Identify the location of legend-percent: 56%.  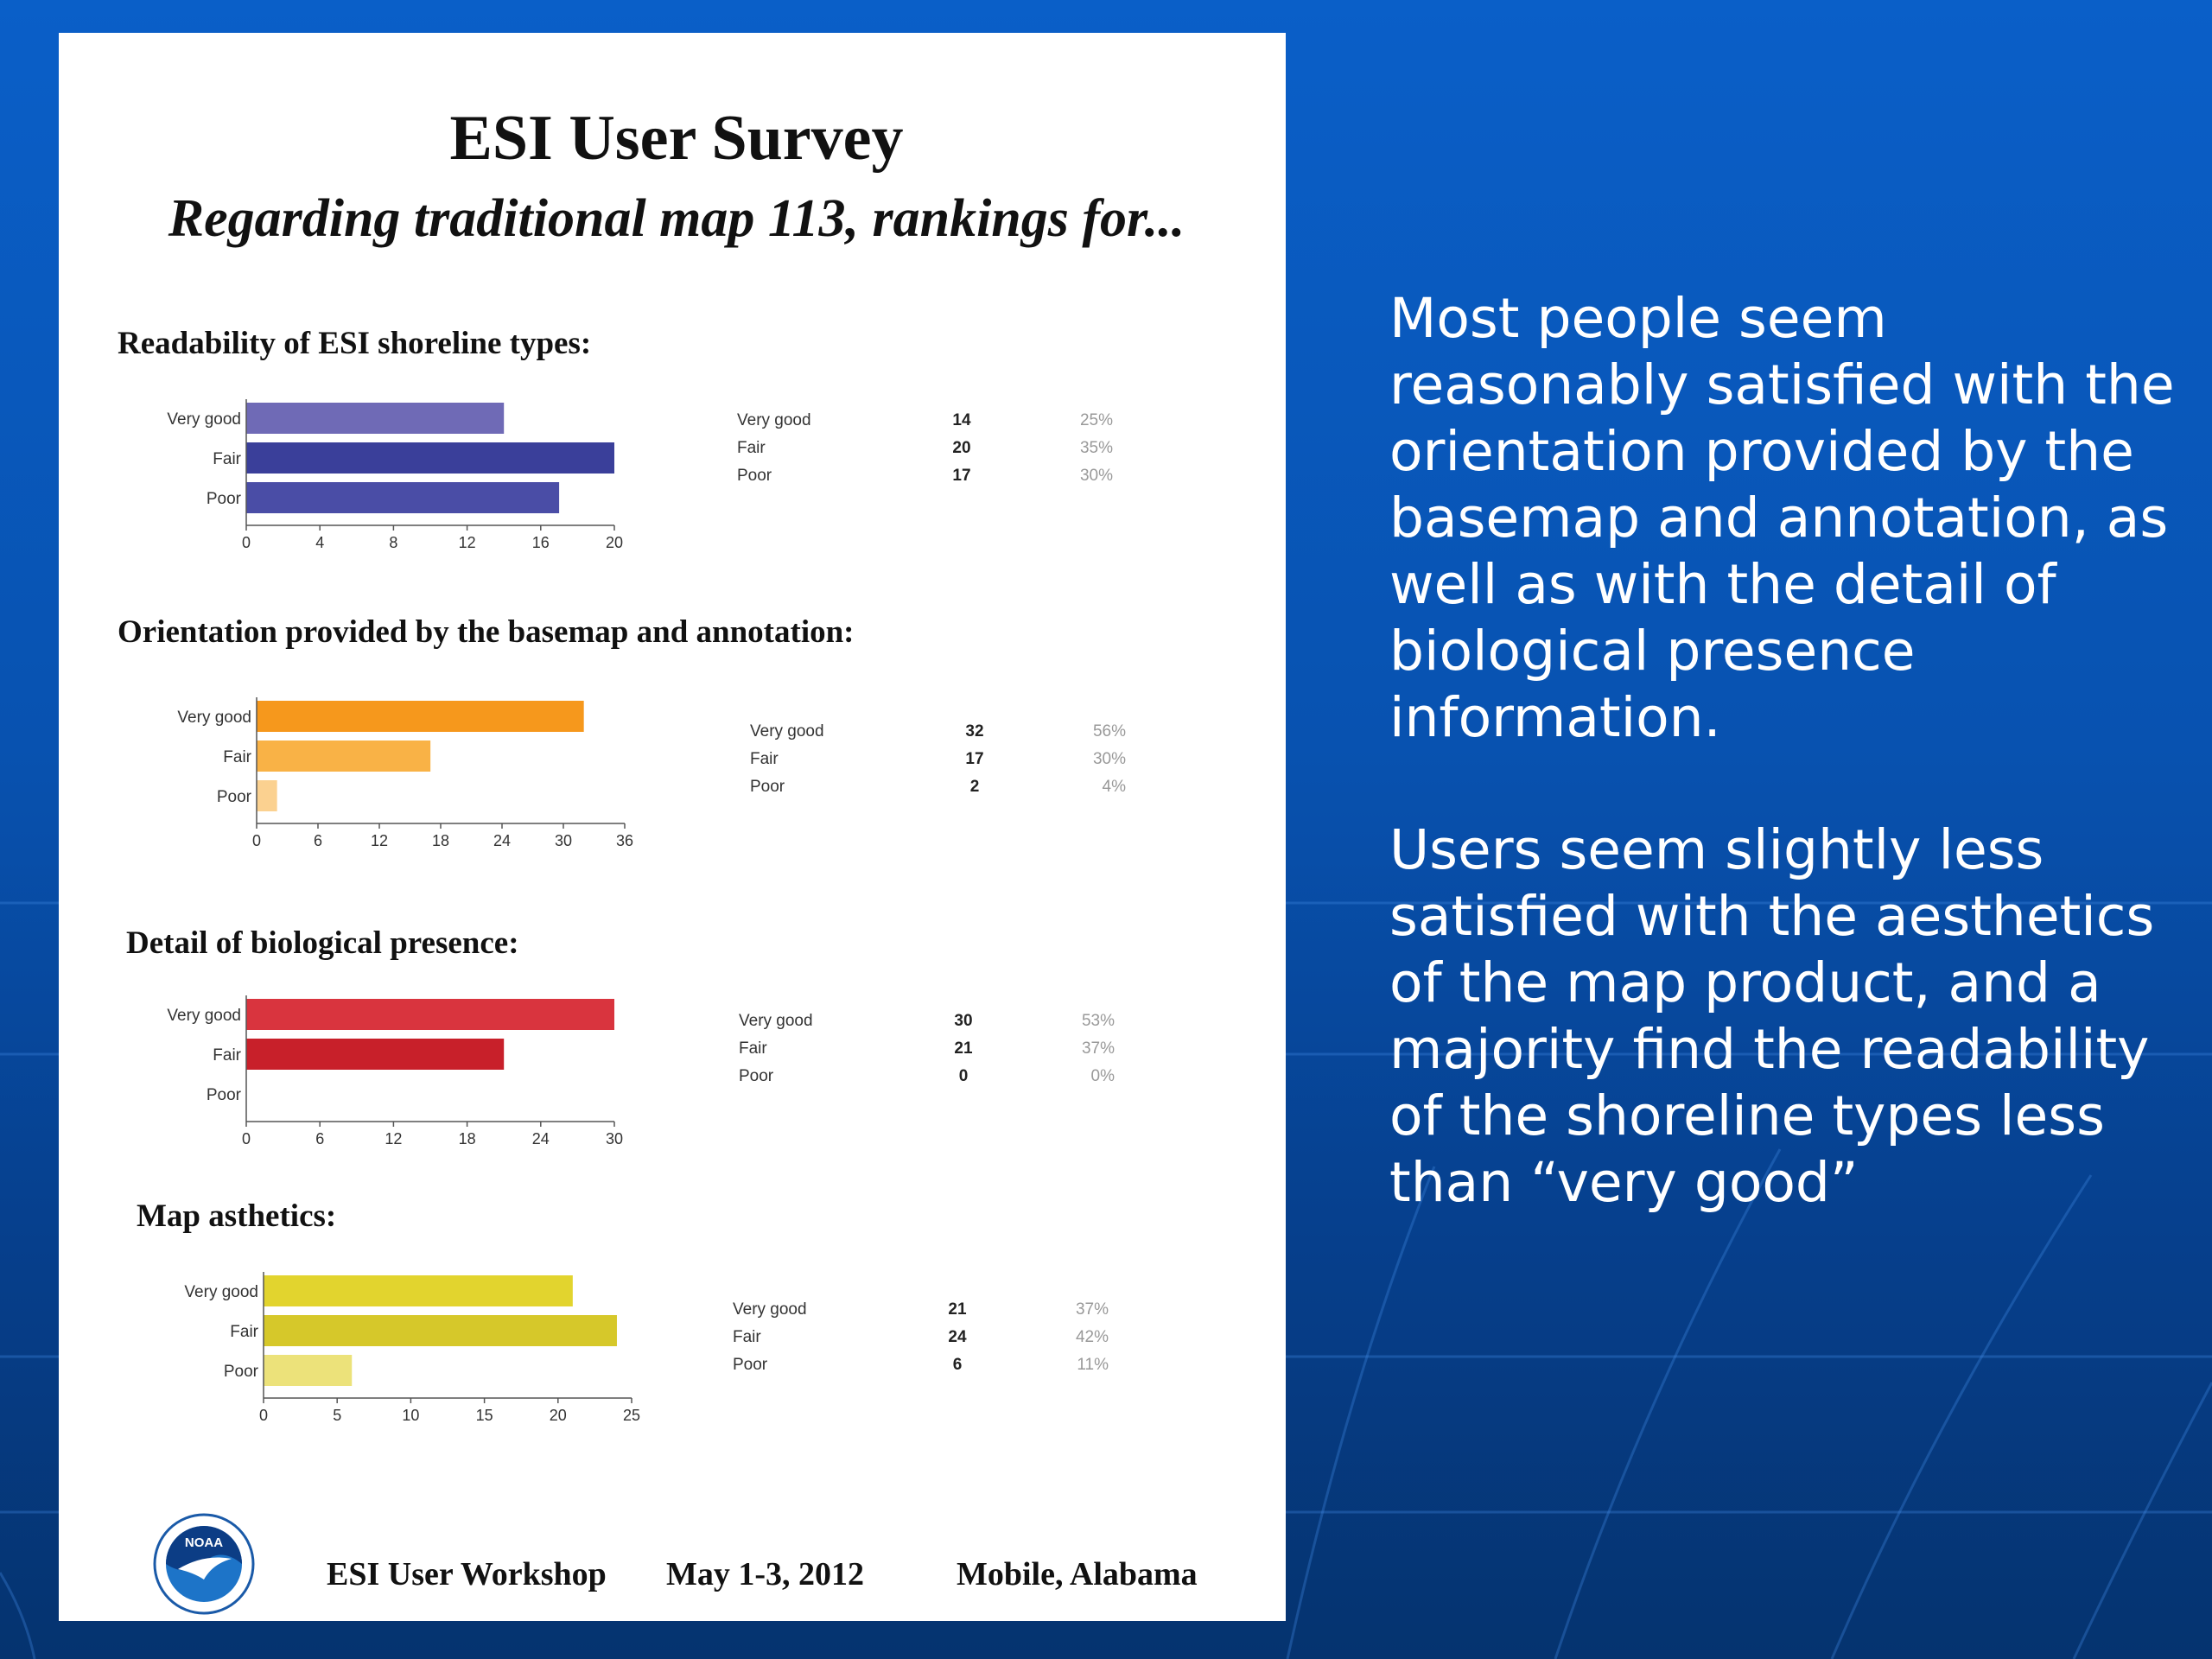
(1109, 731).